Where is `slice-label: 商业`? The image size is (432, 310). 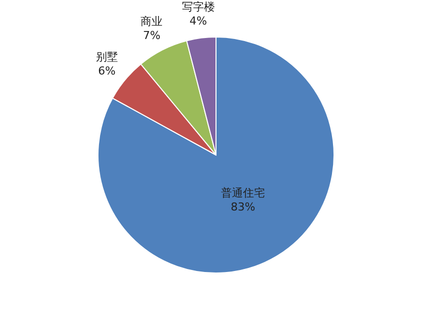
slice-label: 商业 is located at coordinates (151, 21).